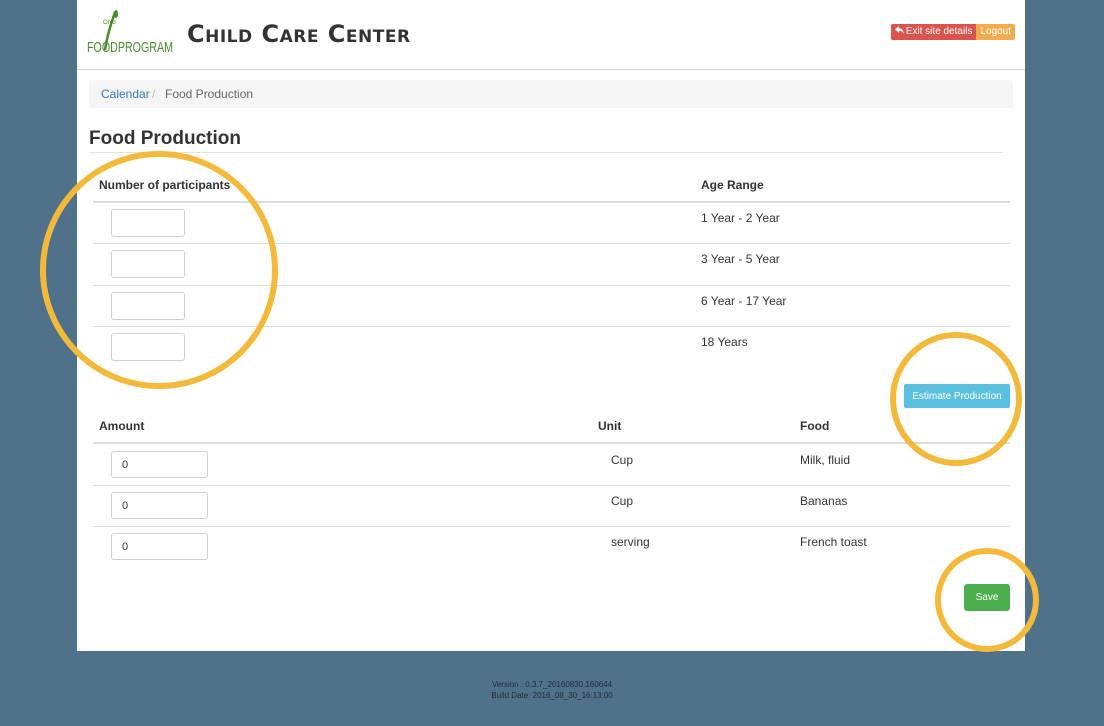 The height and width of the screenshot is (726, 1104). What do you see at coordinates (165, 185) in the screenshot?
I see `participants-column-header: Number of participants` at bounding box center [165, 185].